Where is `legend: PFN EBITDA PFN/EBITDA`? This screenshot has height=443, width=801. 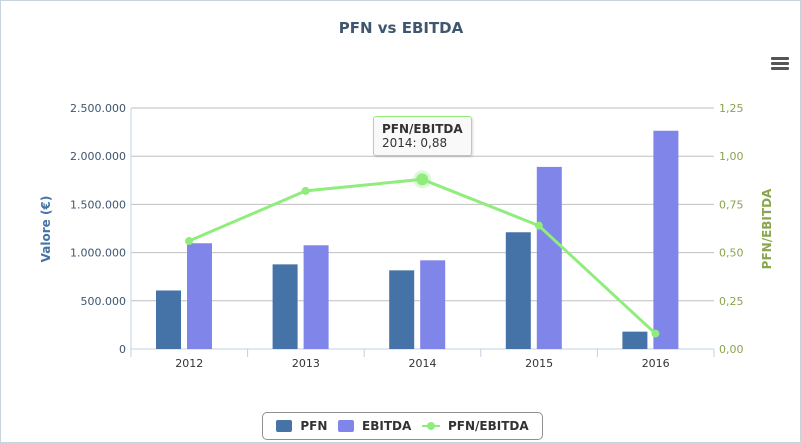 legend: PFN EBITDA PFN/EBITDA is located at coordinates (402, 426).